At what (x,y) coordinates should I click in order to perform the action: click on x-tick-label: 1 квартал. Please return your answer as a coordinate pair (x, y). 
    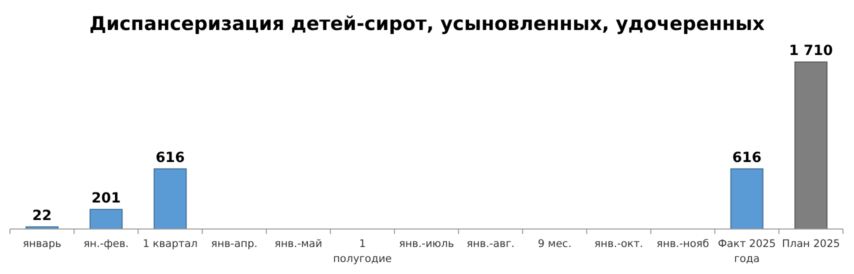
    Looking at the image, I should click on (170, 244).